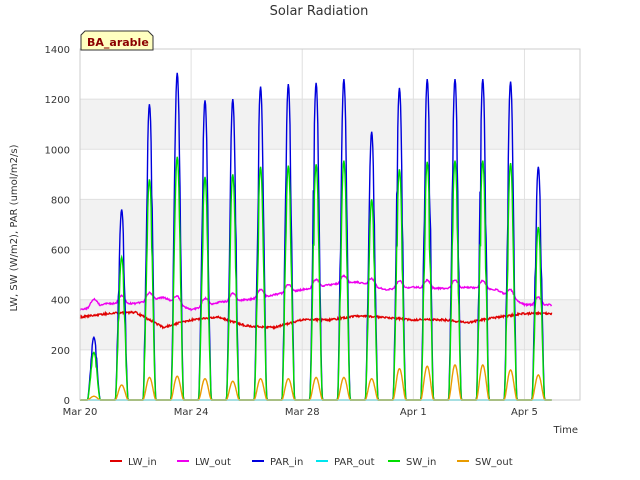  What do you see at coordinates (60, 351) in the screenshot?
I see `y-tick-label: 200` at bounding box center [60, 351].